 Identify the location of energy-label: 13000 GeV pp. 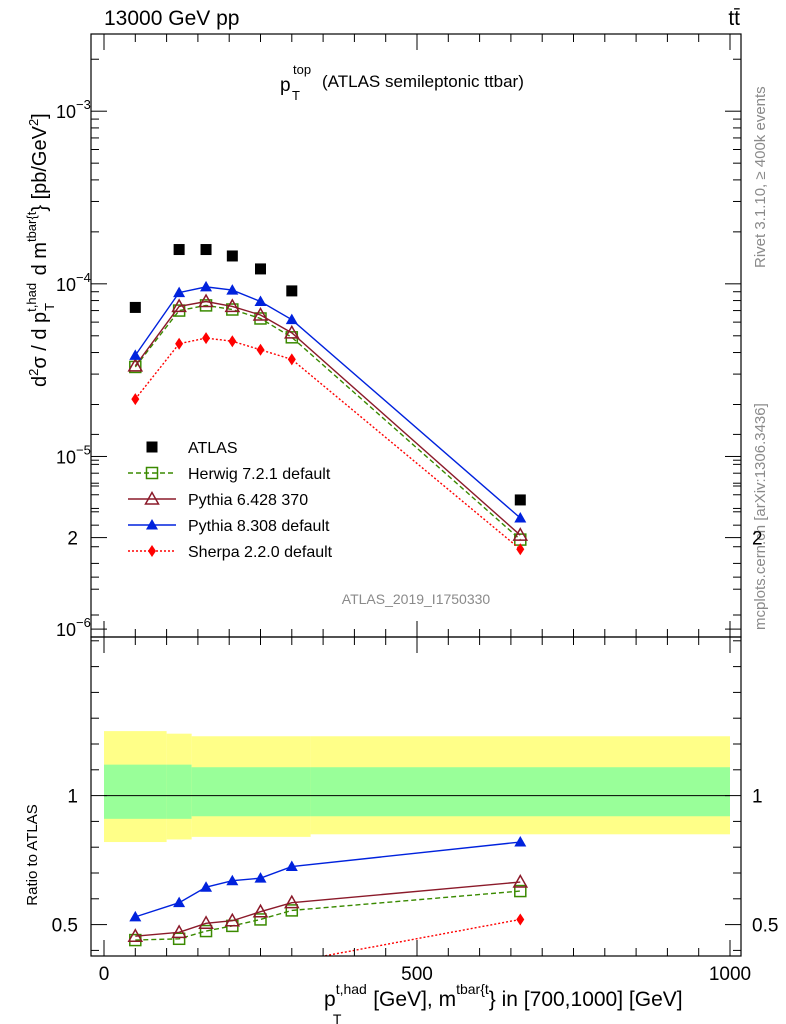
(171, 18).